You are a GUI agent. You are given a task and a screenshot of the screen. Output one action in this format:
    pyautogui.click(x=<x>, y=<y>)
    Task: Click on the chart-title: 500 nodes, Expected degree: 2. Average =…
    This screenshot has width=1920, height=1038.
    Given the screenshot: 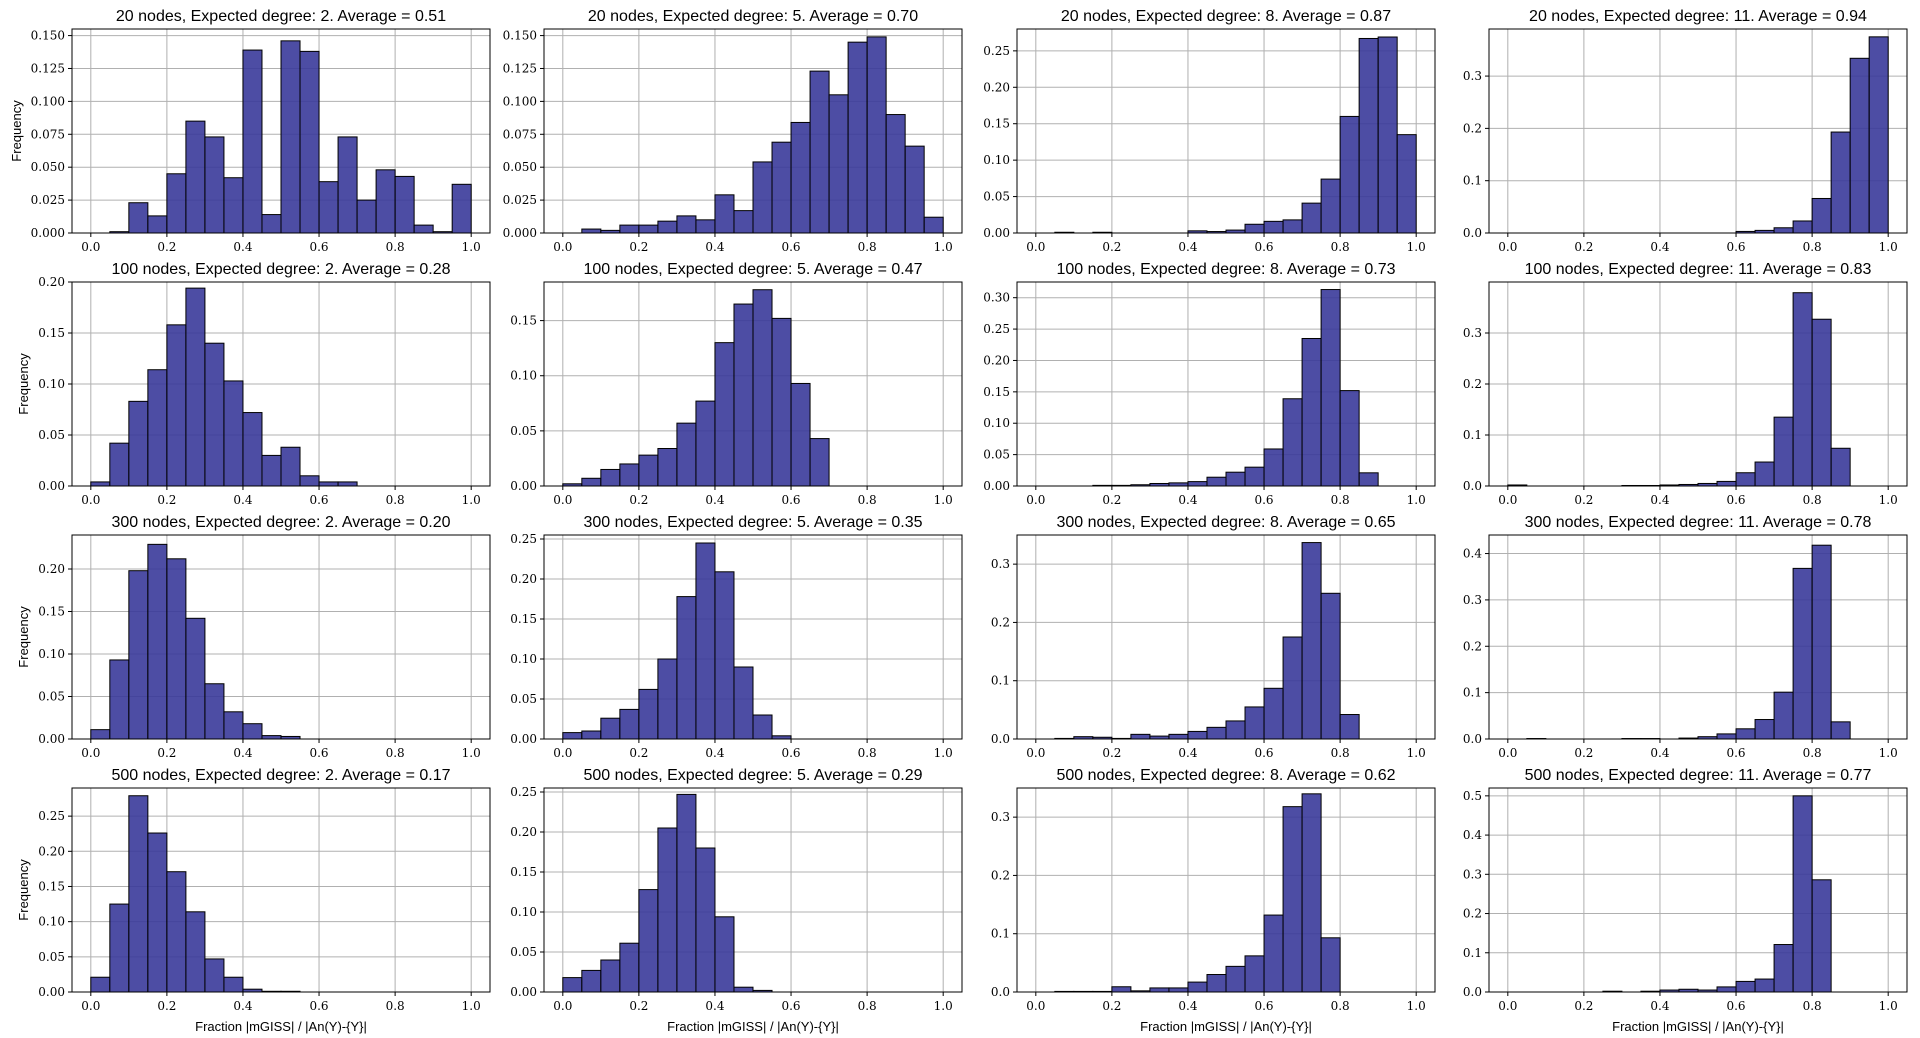 What is the action you would take?
    pyautogui.click(x=280, y=775)
    